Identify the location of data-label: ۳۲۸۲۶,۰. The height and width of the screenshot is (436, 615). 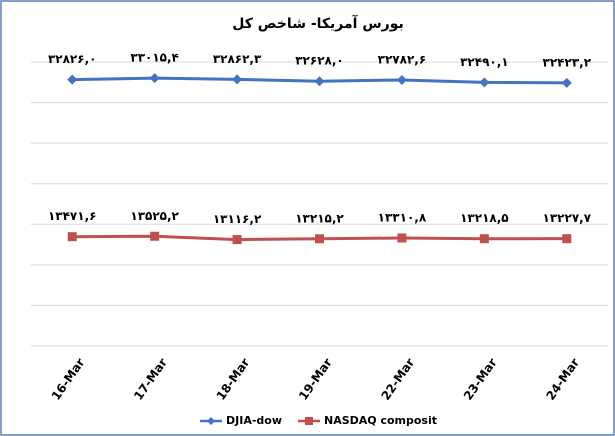
(72, 59).